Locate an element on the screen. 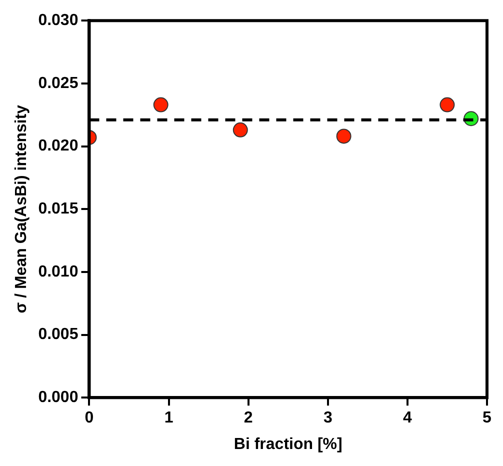  x-tick-label: 0 is located at coordinates (89, 418).